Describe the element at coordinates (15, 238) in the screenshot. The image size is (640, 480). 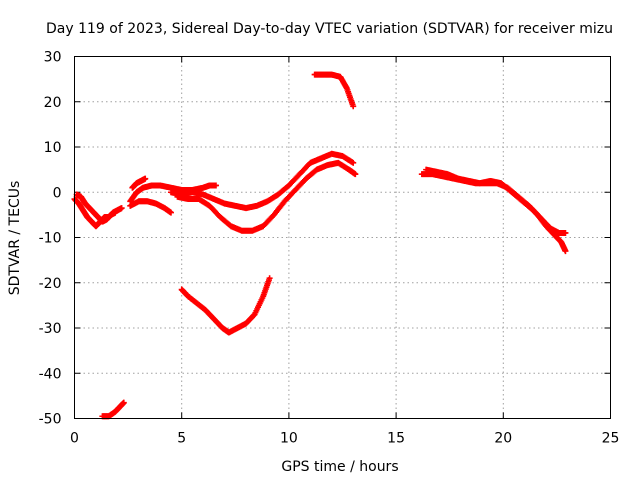
I see `y-axis-label: SDTVAR / TECUs` at that location.